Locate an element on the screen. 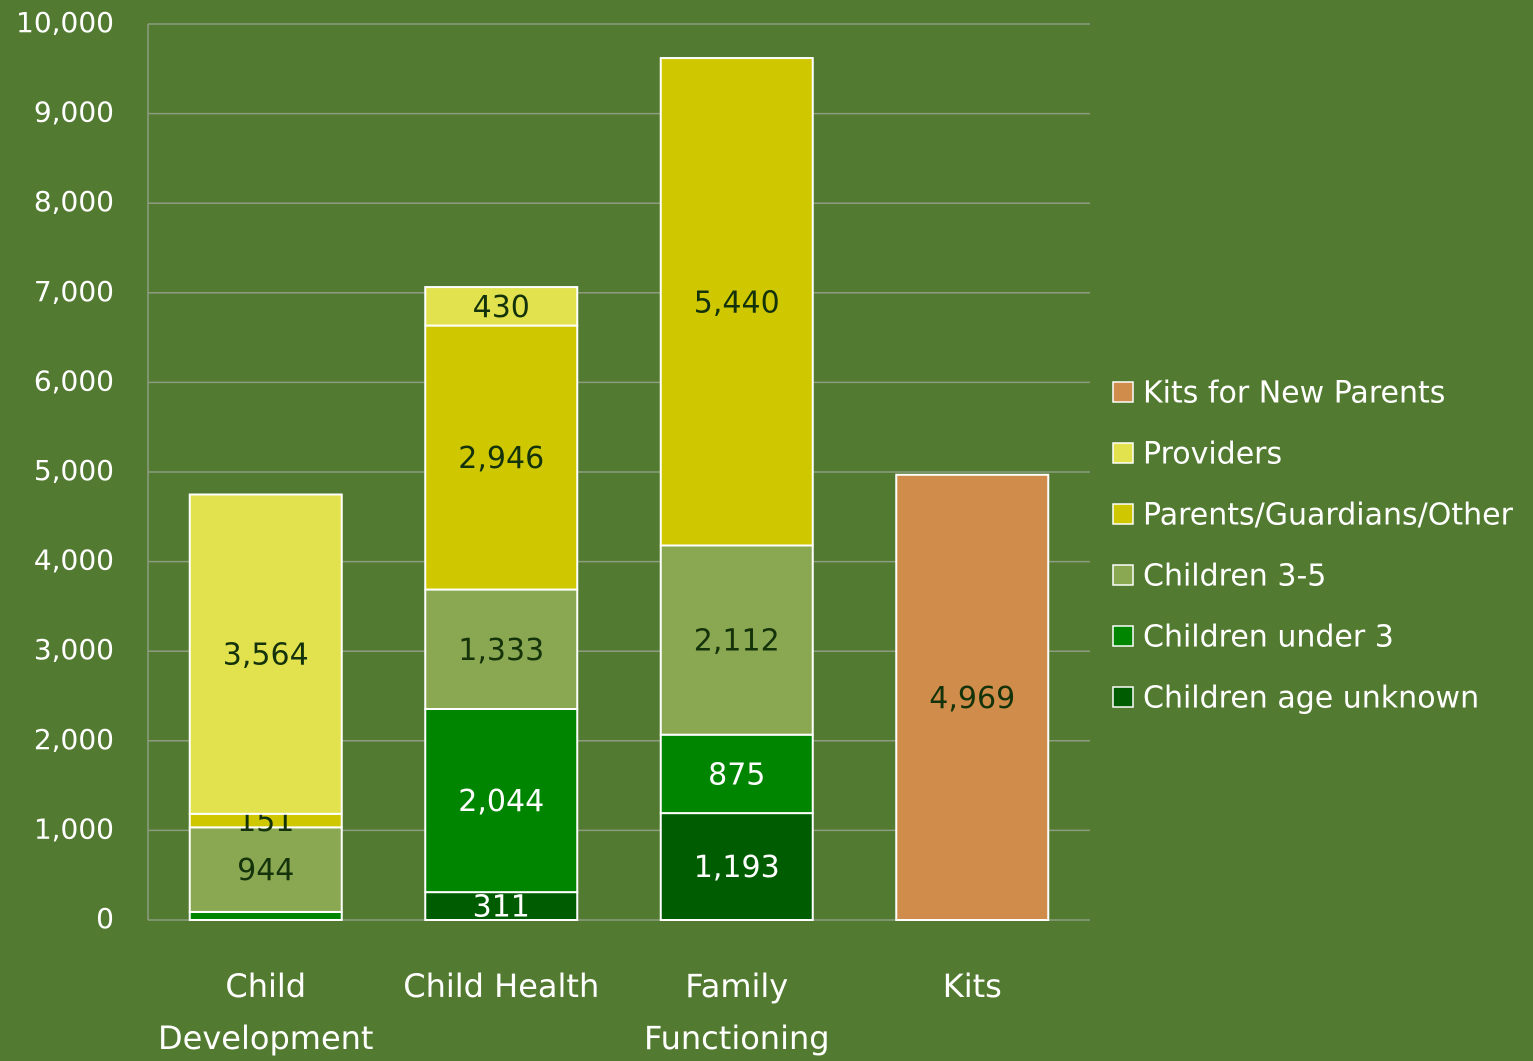 Image resolution: width=1533 pixels, height=1061 pixels. data-label: 875 is located at coordinates (736, 774).